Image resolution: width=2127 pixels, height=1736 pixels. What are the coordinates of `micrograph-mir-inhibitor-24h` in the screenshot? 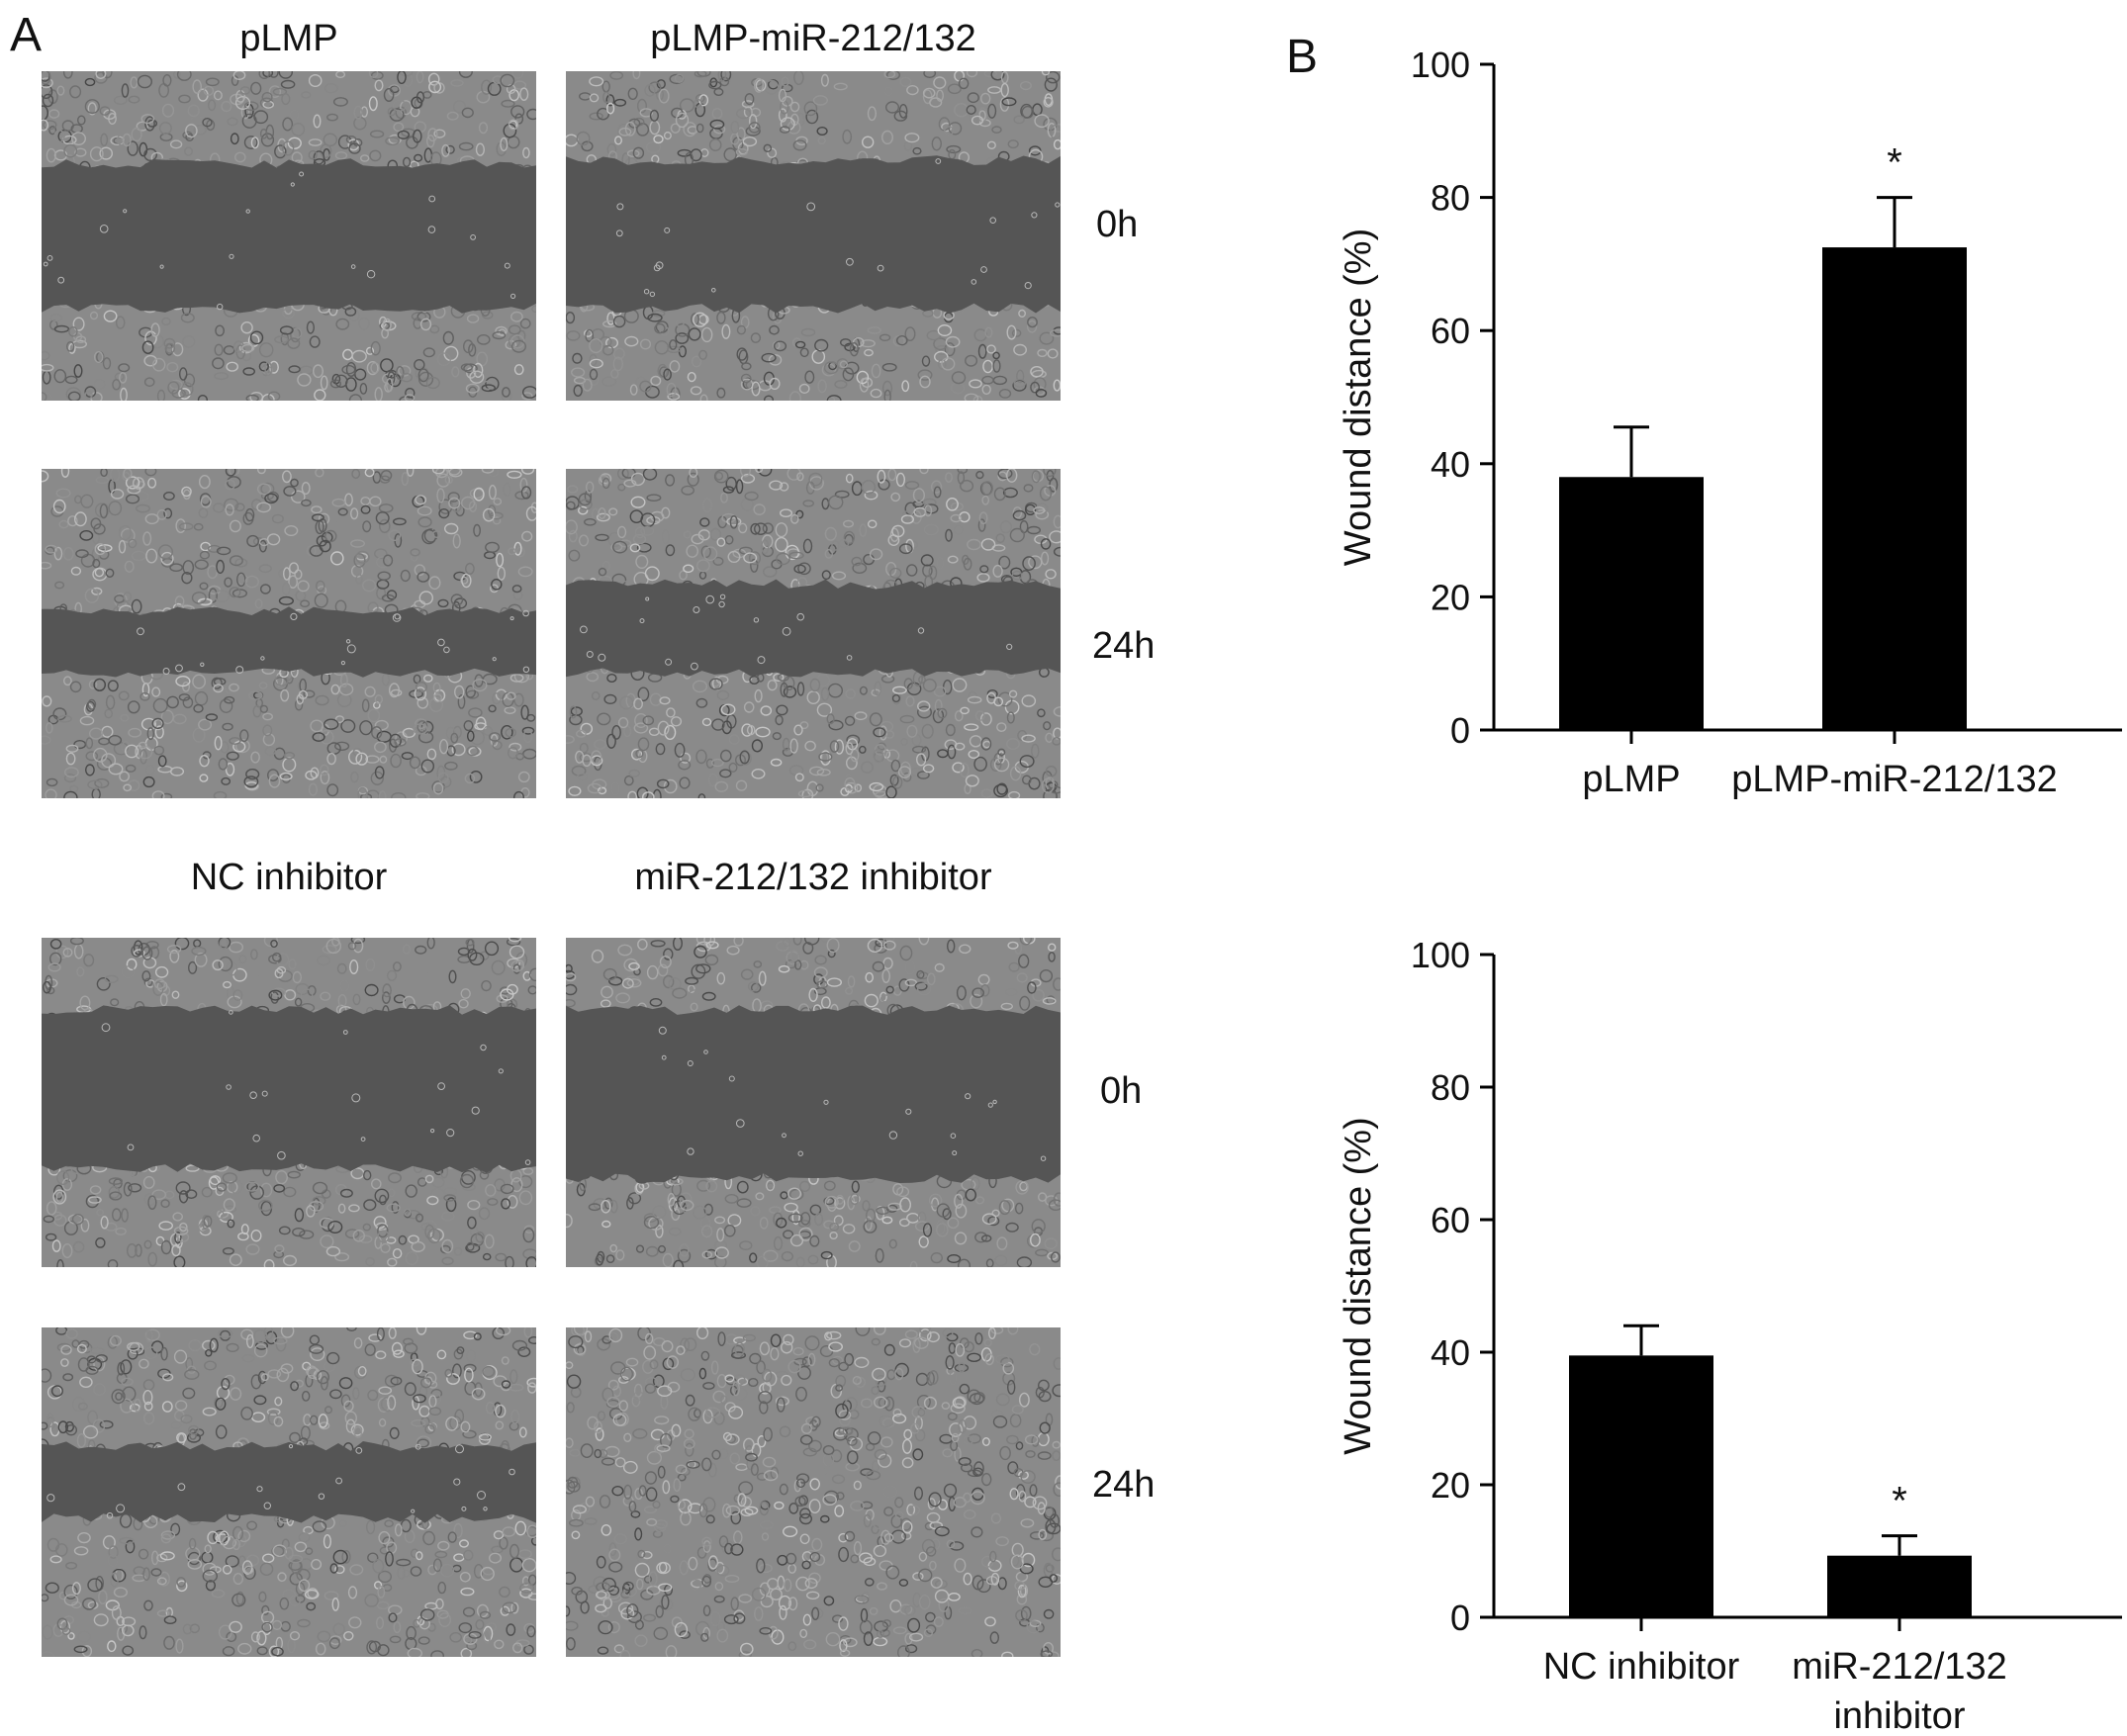 It's located at (813, 1492).